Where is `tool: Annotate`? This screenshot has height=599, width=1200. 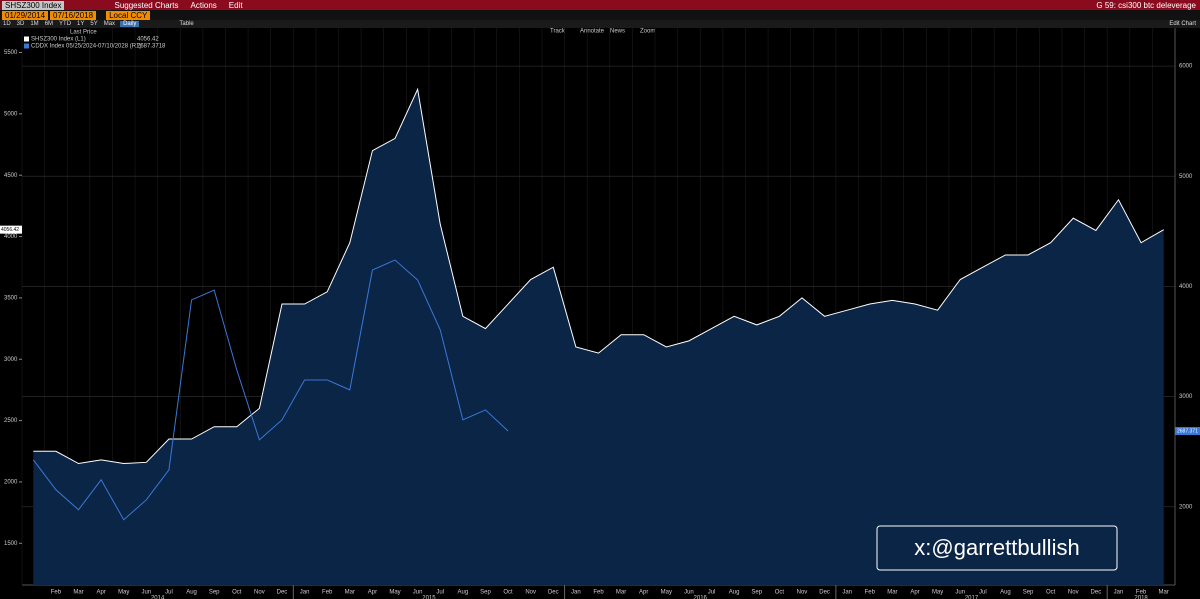
tool: Annotate is located at coordinates (592, 32).